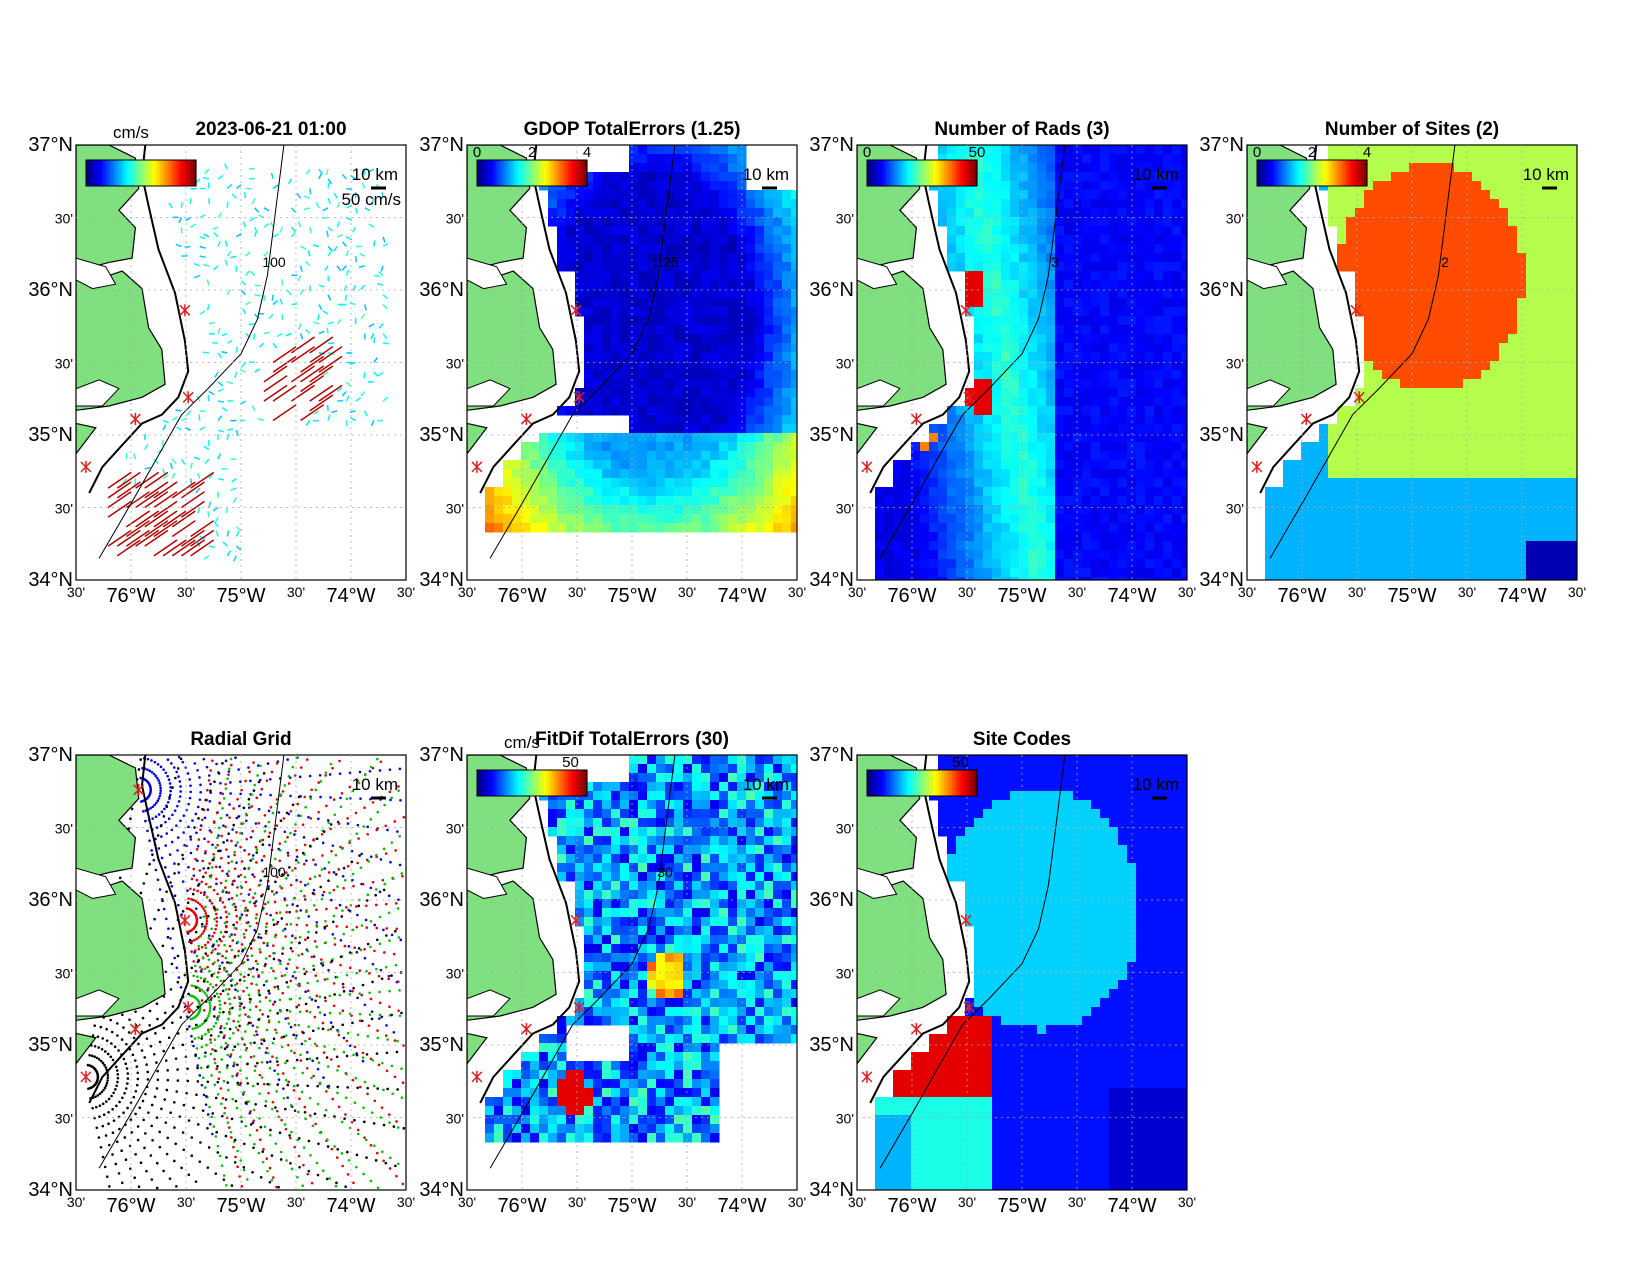 The image size is (1650, 1275). Describe the element at coordinates (664, 262) in the screenshot. I see `contour-label: 1.25` at that location.